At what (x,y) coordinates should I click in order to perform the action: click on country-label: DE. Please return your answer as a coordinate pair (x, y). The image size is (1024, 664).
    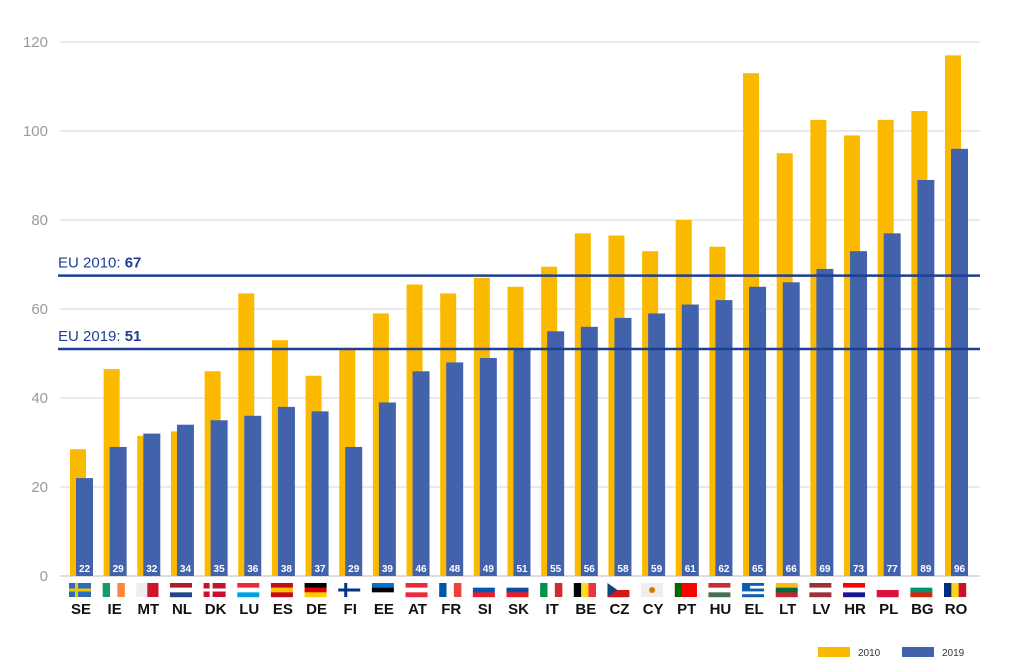
    Looking at the image, I should click on (316, 609).